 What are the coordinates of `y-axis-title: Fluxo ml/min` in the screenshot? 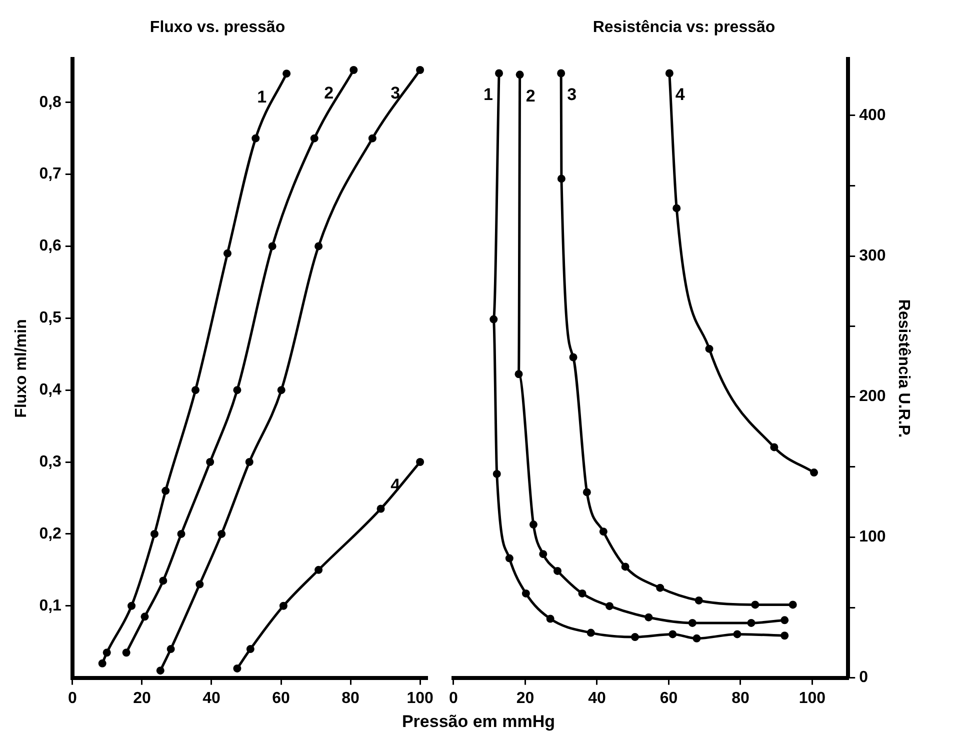 It's located at (21, 368).